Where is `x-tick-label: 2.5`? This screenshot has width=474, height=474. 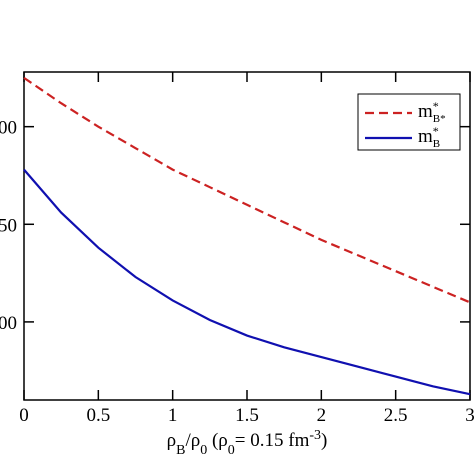
x-tick-label: 2.5 is located at coordinates (396, 415).